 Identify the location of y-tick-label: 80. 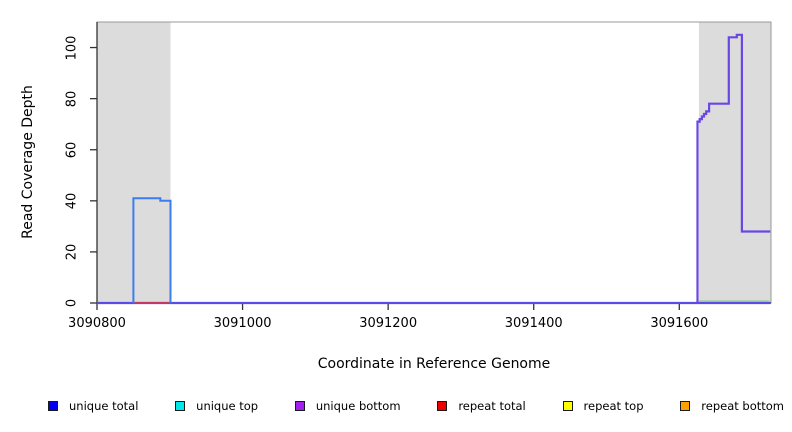
(72, 98).